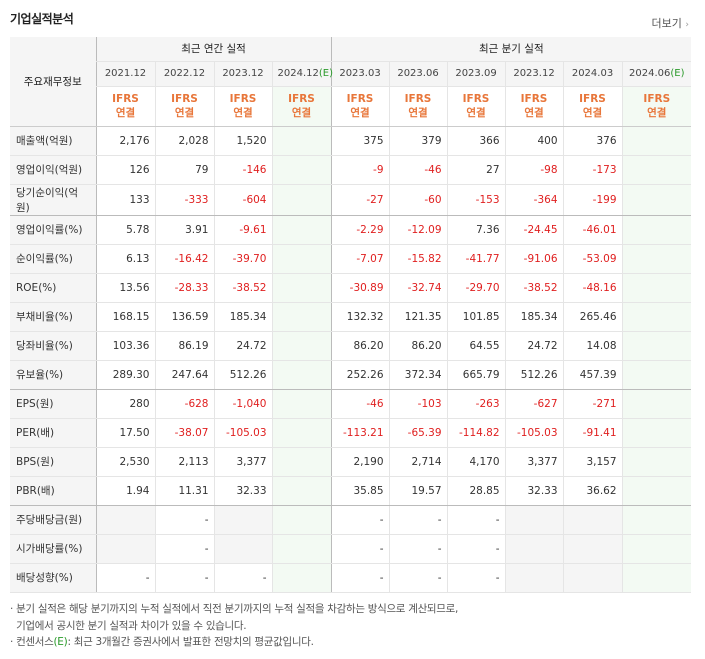 The width and height of the screenshot is (705, 659). What do you see at coordinates (592, 462) in the screenshot?
I see `table-cell: 3,157` at bounding box center [592, 462].